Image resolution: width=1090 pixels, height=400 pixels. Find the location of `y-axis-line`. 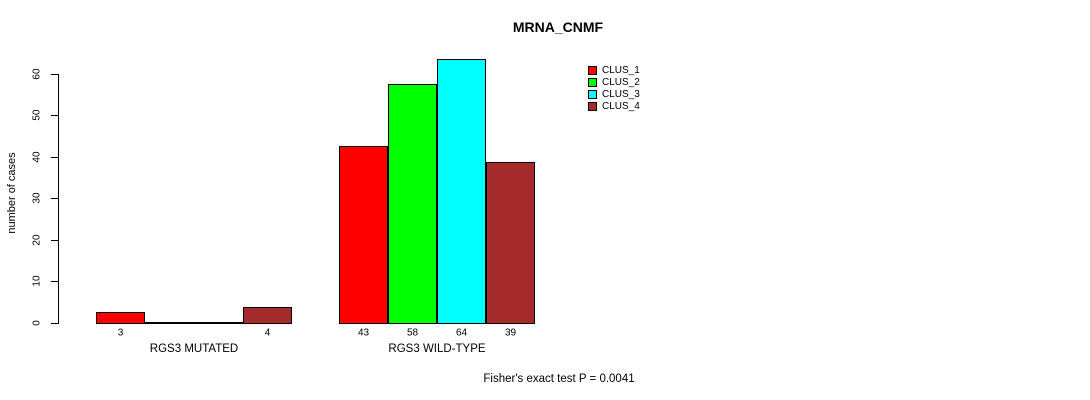

y-axis-line is located at coordinates (58, 199).